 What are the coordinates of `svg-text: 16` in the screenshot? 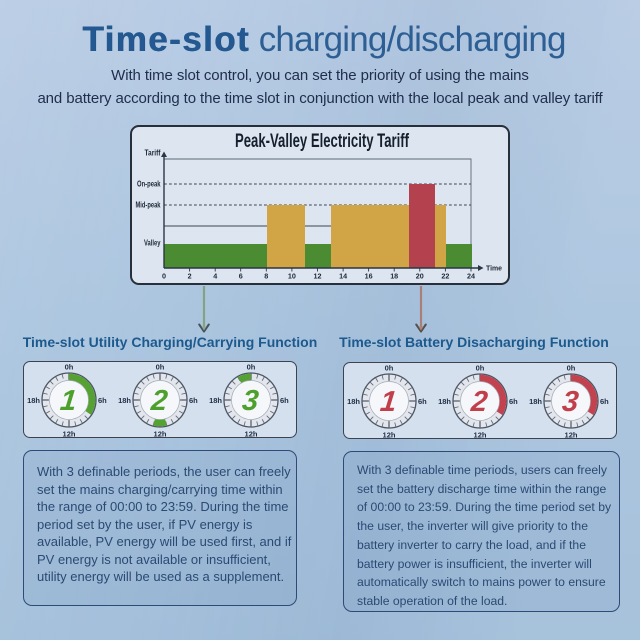 It's located at (369, 276).